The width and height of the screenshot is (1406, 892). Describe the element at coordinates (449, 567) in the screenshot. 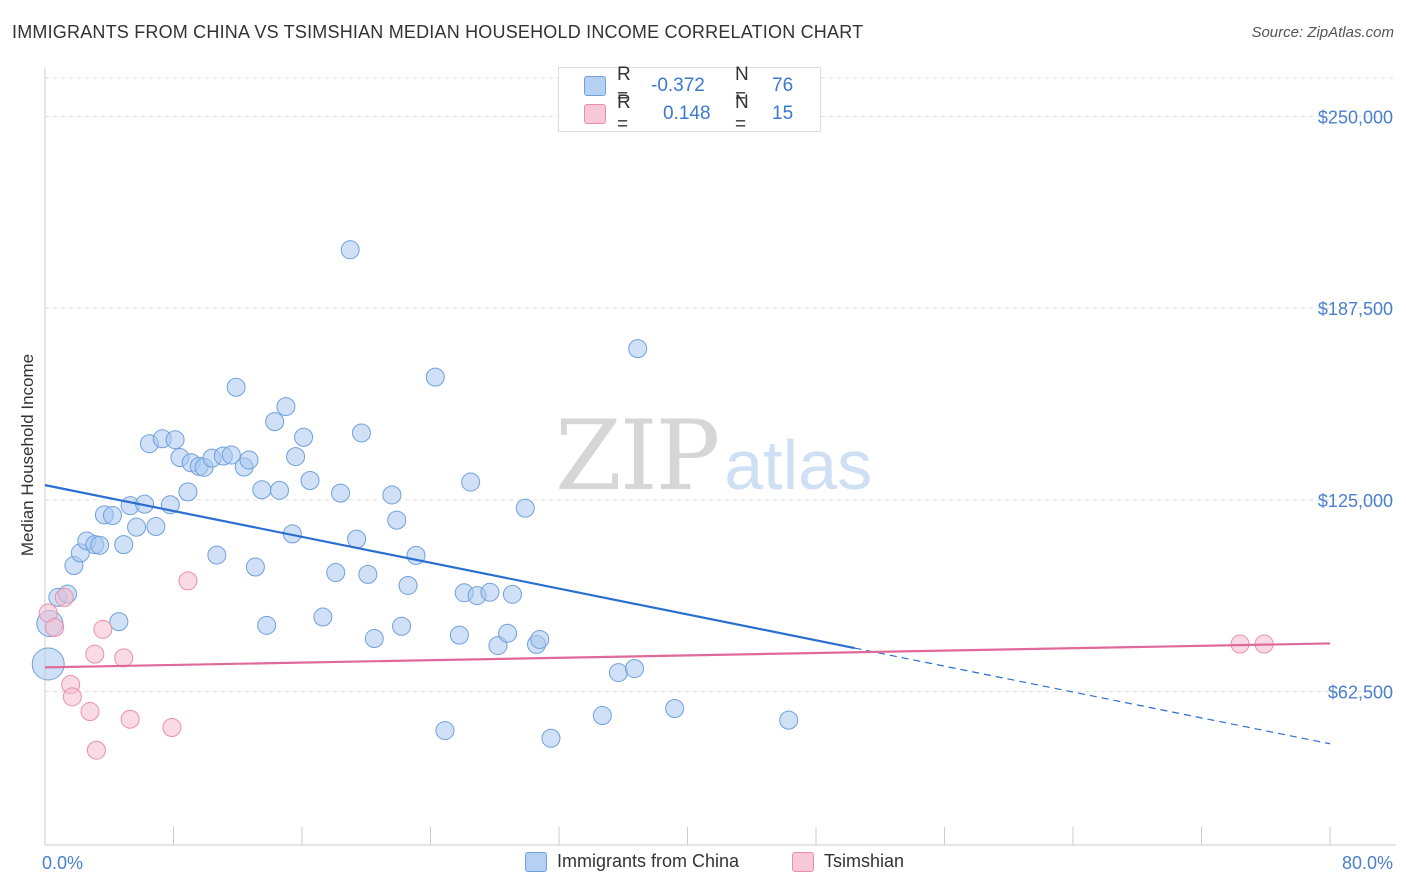

I see `china-trend-line` at that location.